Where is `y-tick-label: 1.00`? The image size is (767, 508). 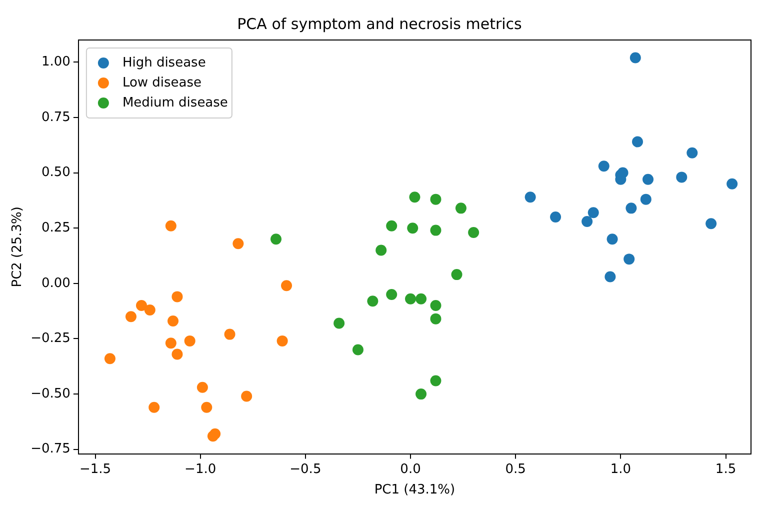 y-tick-label: 1.00 is located at coordinates (55, 62).